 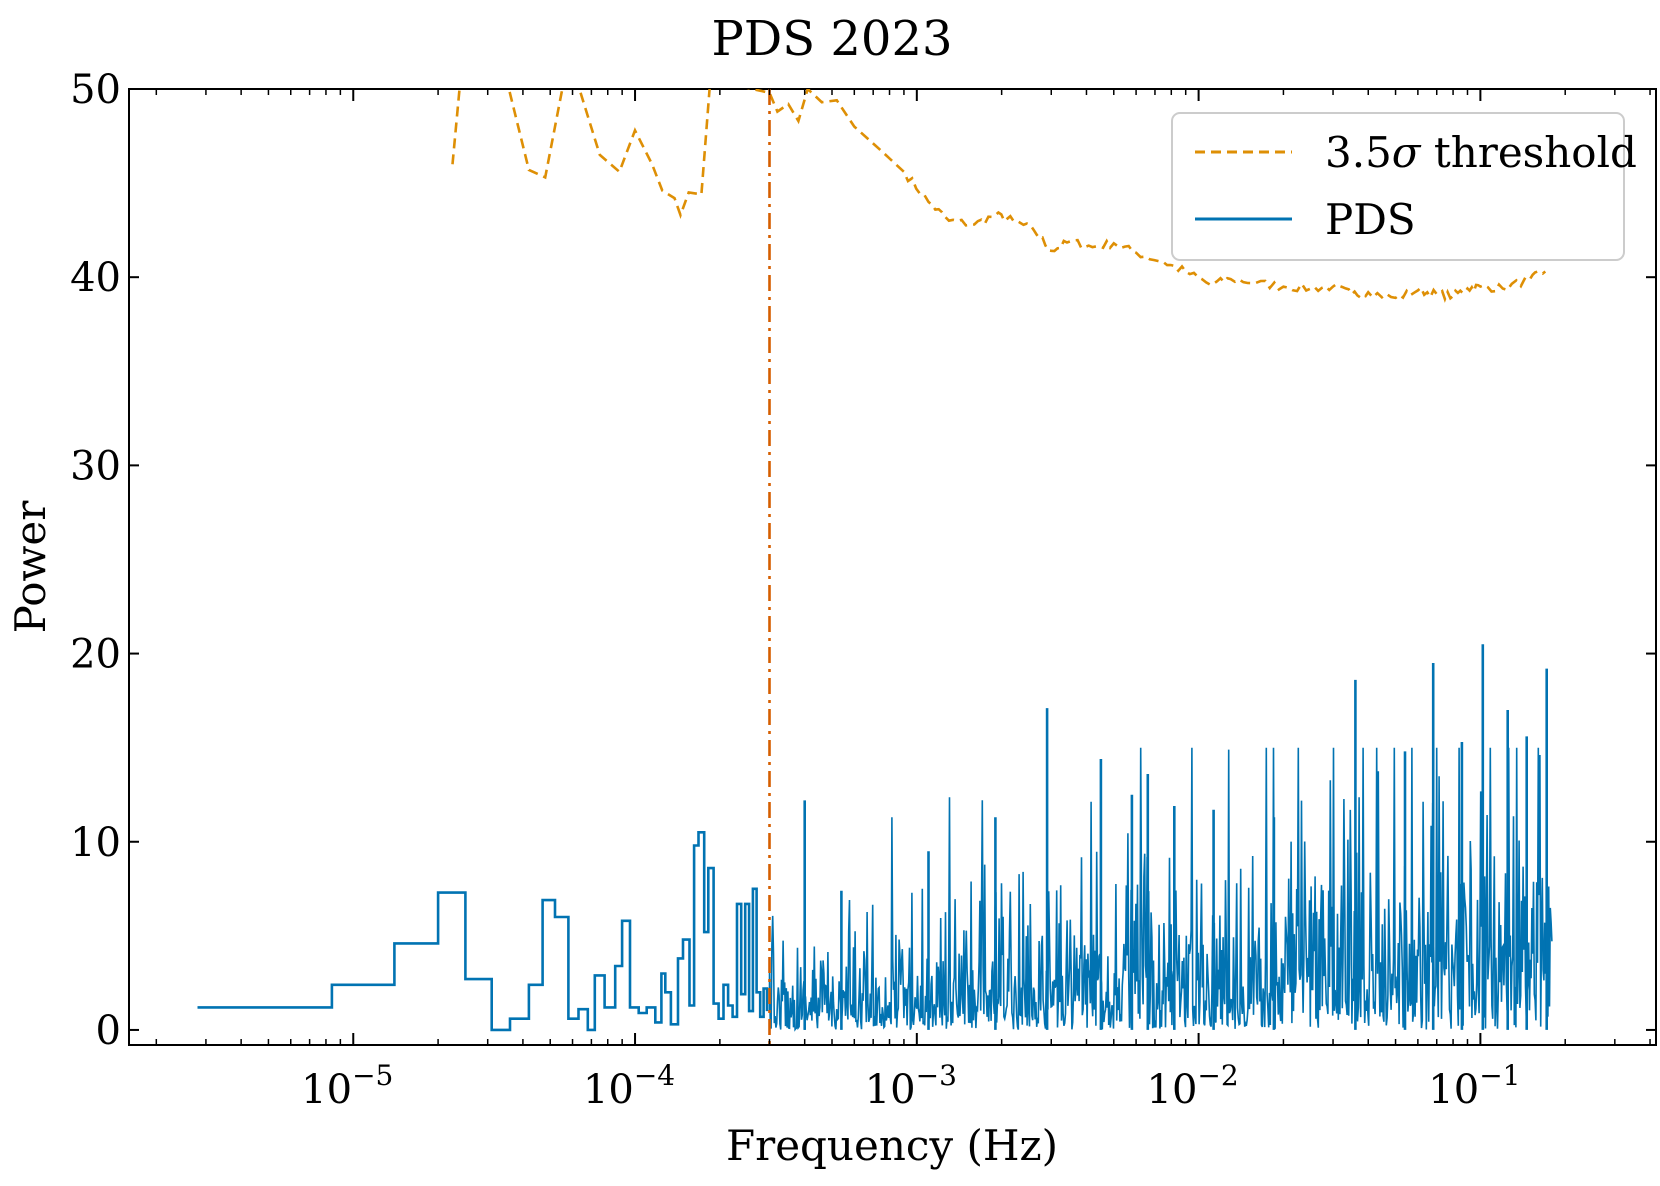 What do you see at coordinates (1160, 889) in the screenshot?
I see `pds-dense-line` at bounding box center [1160, 889].